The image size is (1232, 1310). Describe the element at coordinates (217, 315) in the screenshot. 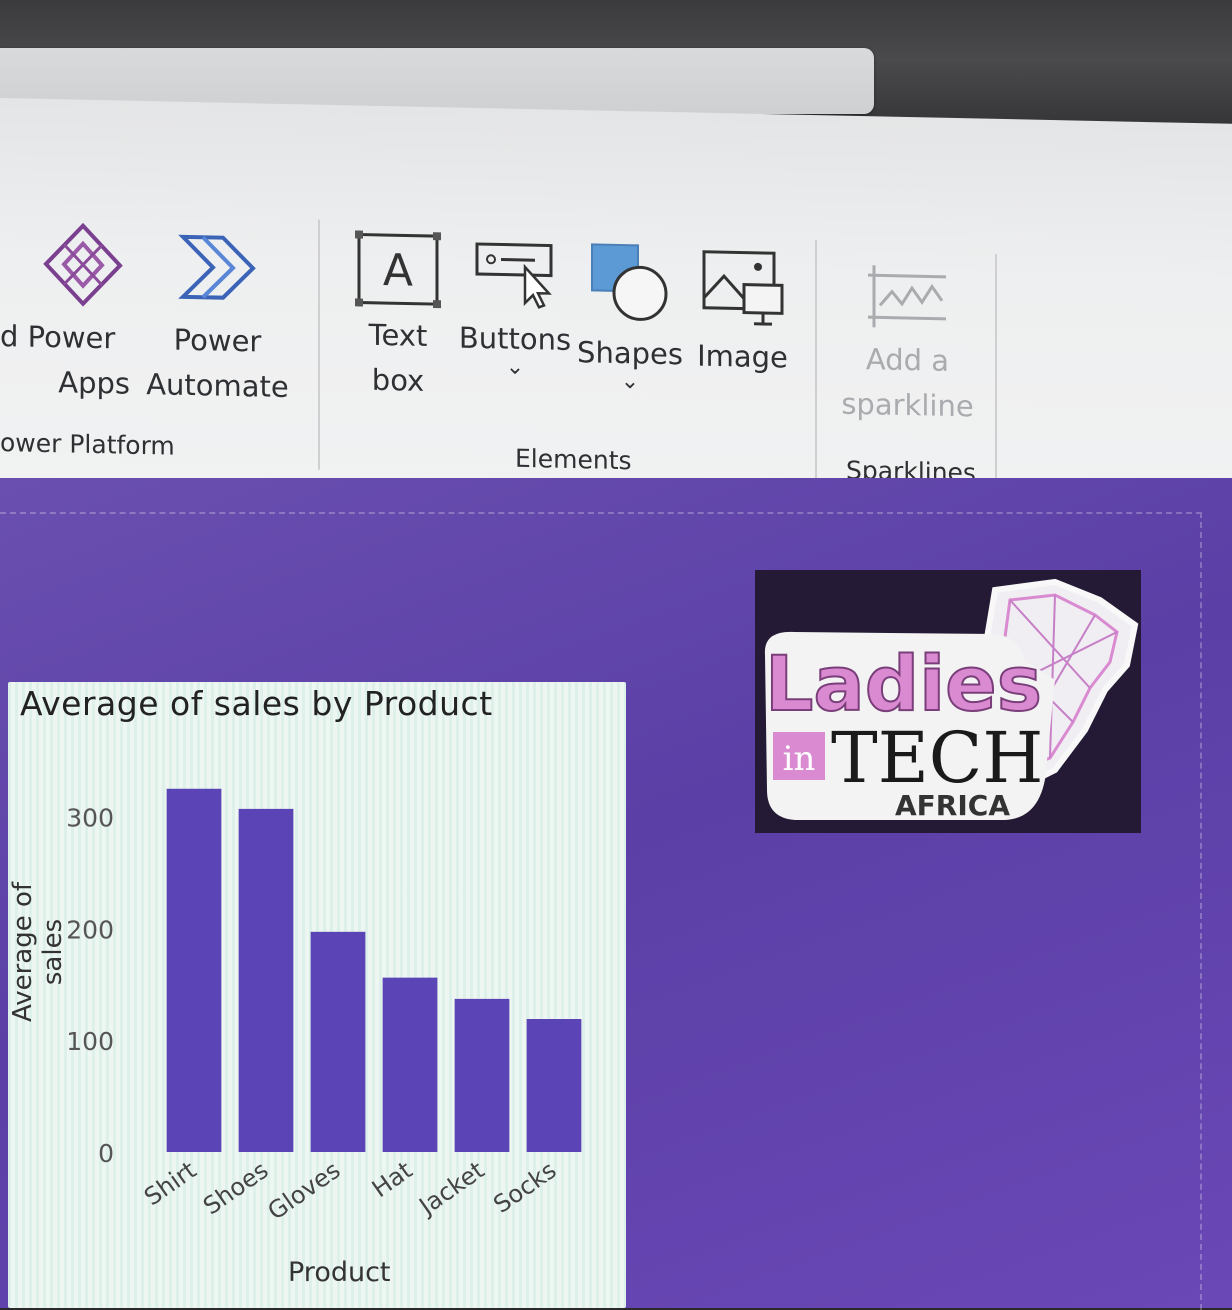

I see `power-automate-button: Power Automate` at that location.